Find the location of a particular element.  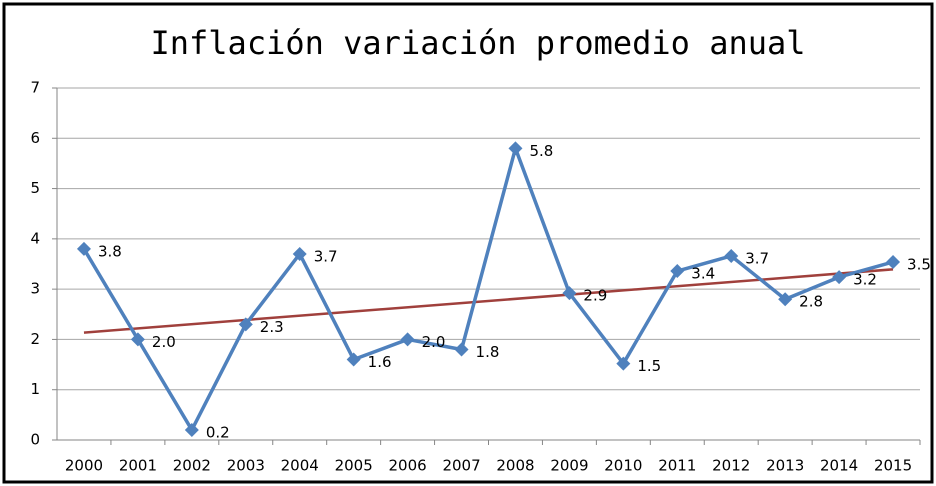

x-tick-label: 2002 is located at coordinates (192, 466).